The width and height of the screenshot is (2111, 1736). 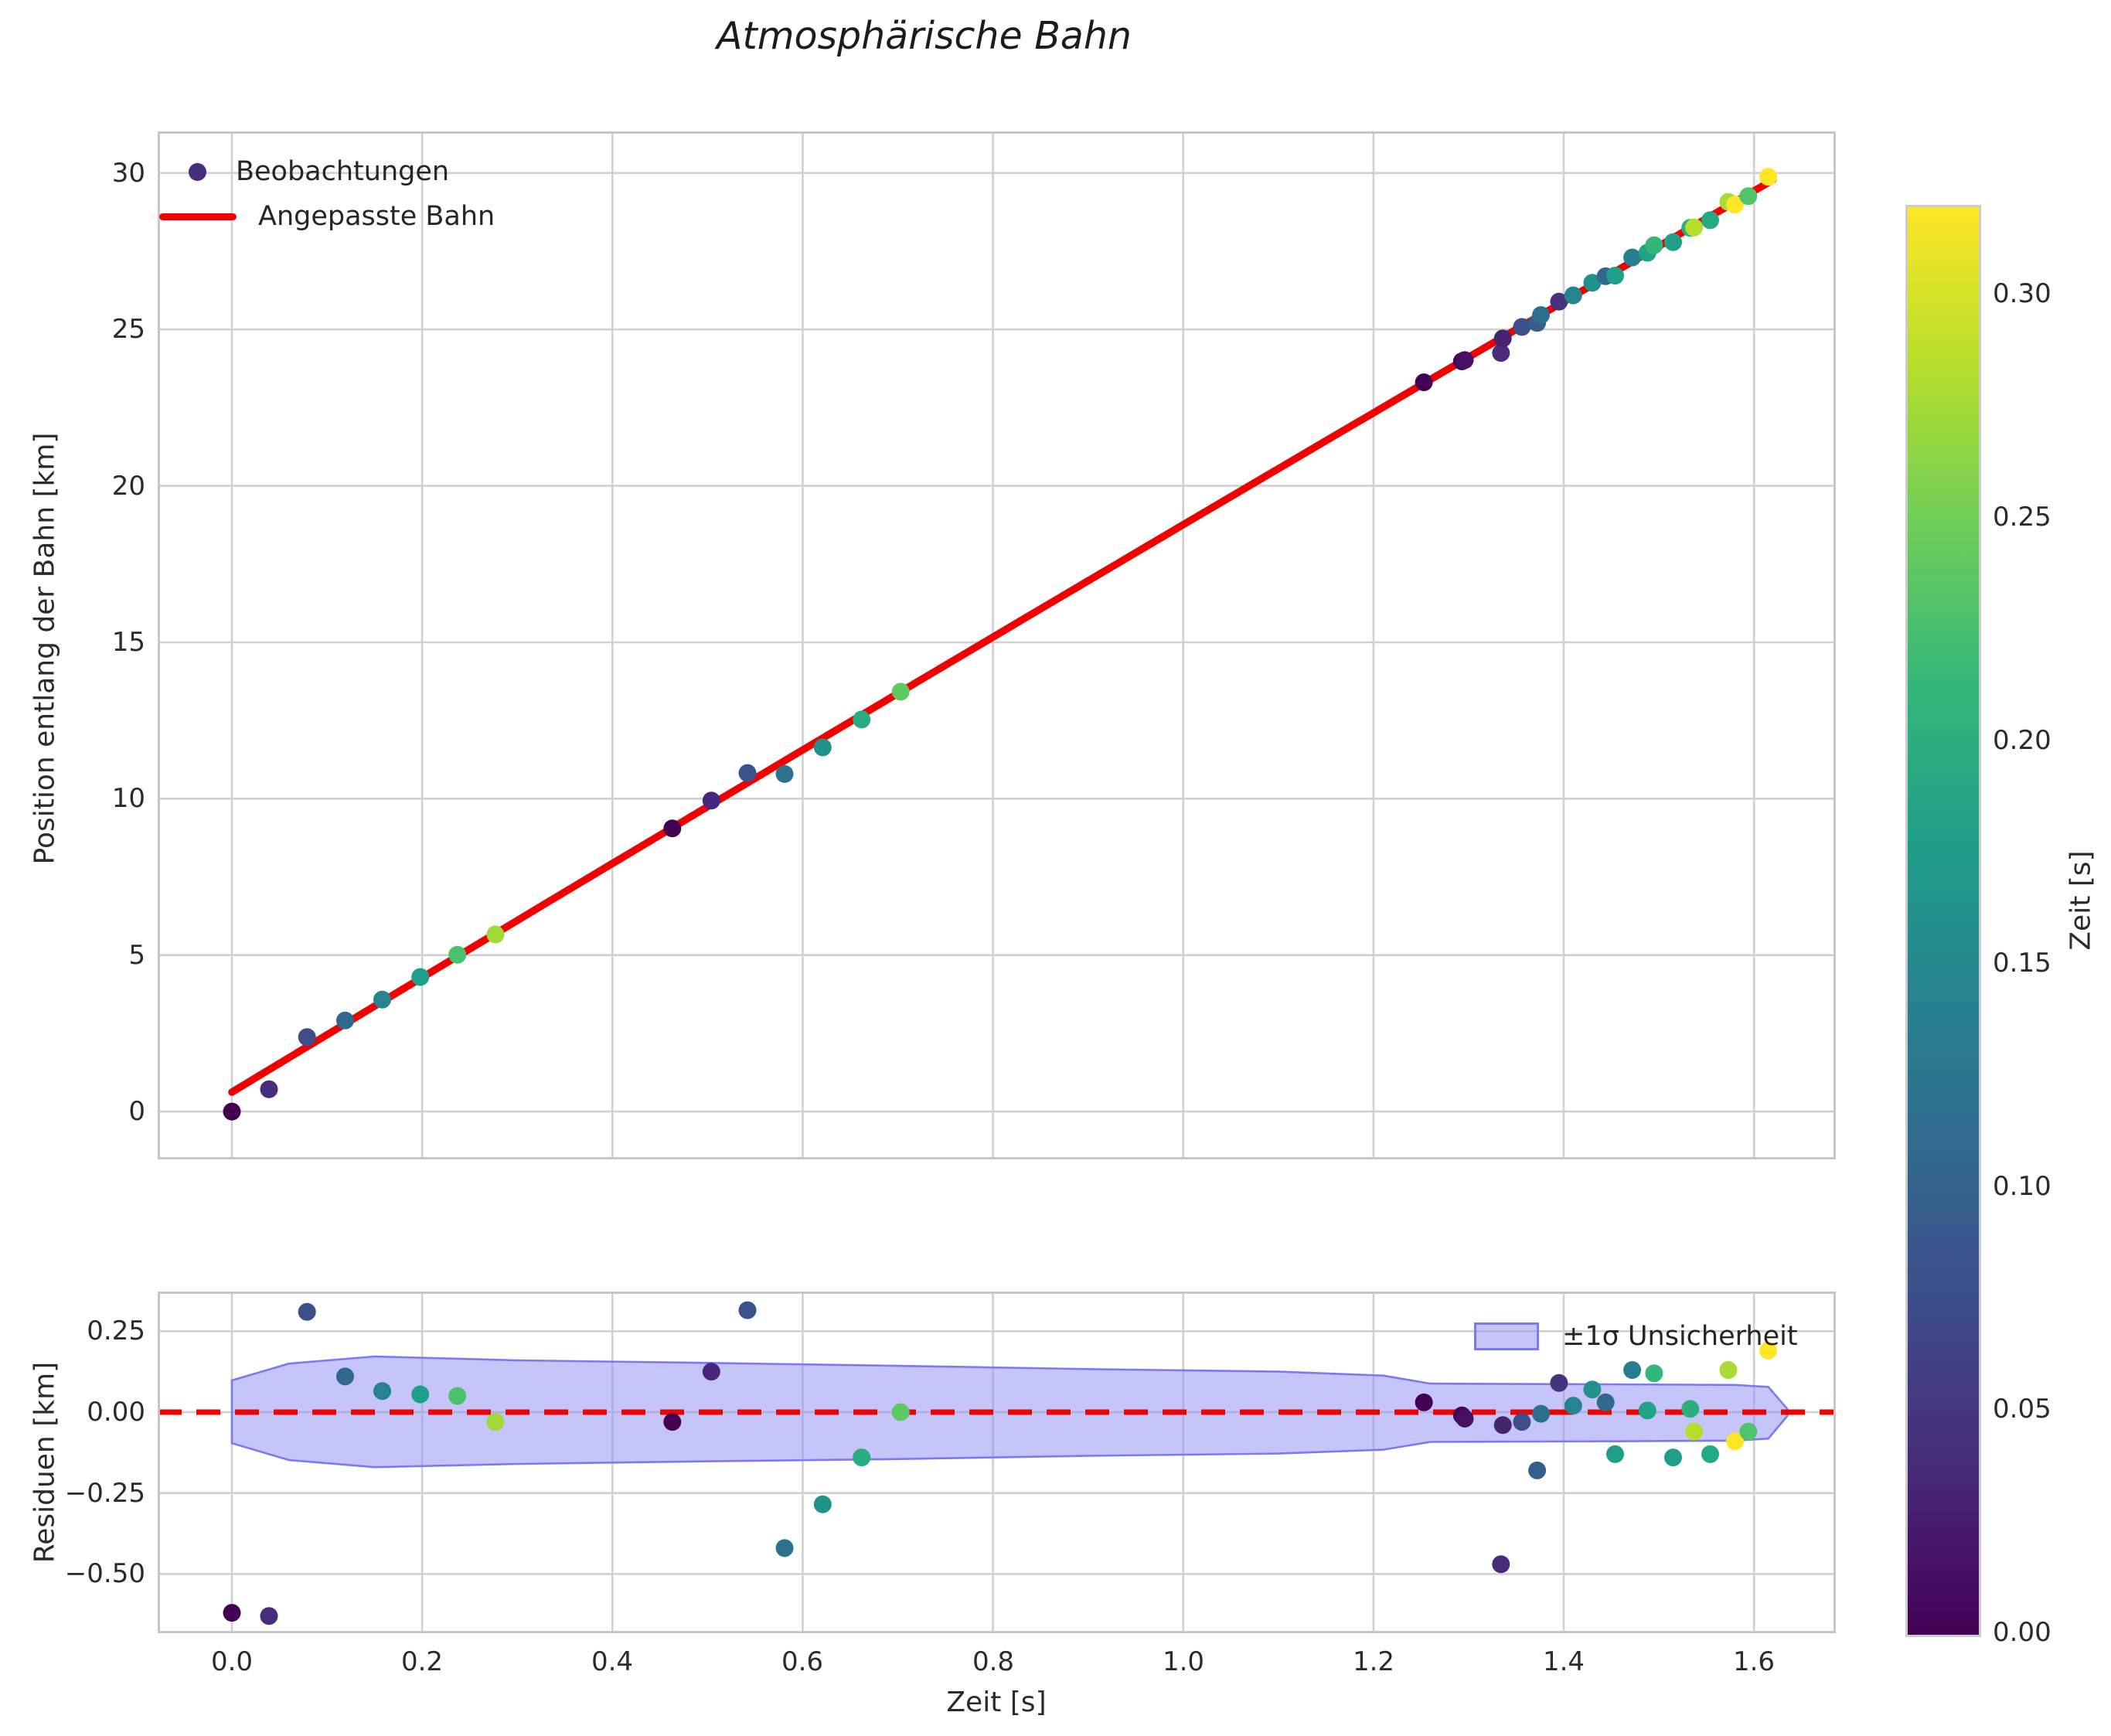 I want to click on colorbar, so click(x=1943, y=921).